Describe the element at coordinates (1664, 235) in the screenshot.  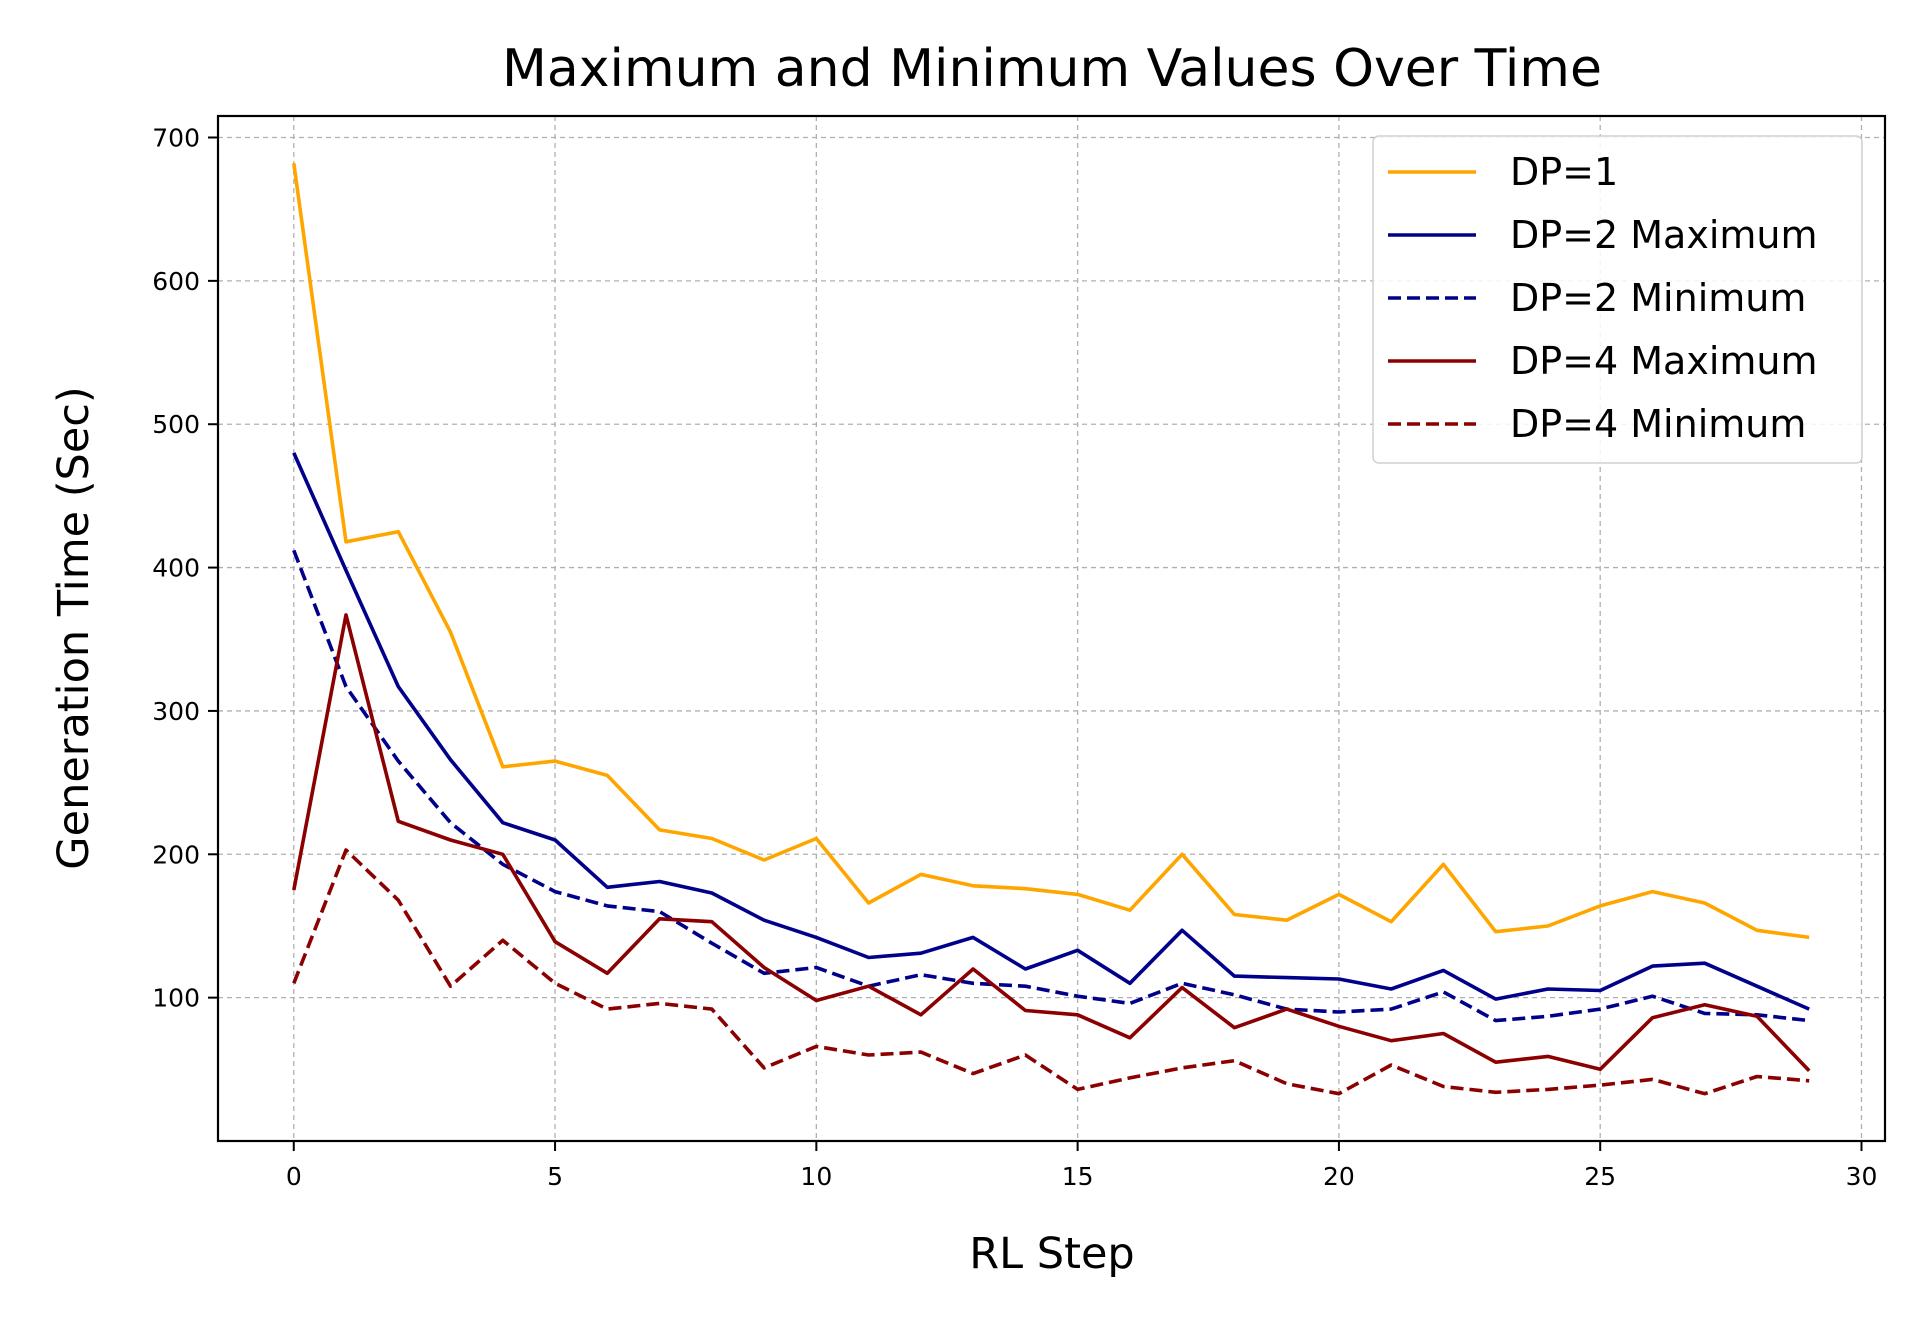
I see `legend-label-dp-2-maximum: DP=2 Maximum` at that location.